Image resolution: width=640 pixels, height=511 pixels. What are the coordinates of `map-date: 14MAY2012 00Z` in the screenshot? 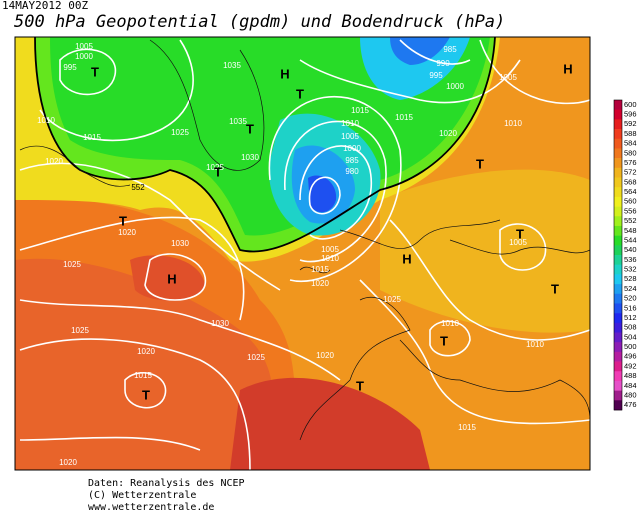 It's located at (45, 6).